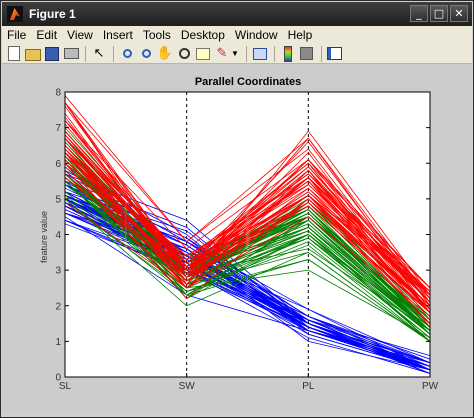 This screenshot has width=474, height=418. I want to click on y-tick-label: 7, so click(58, 128).